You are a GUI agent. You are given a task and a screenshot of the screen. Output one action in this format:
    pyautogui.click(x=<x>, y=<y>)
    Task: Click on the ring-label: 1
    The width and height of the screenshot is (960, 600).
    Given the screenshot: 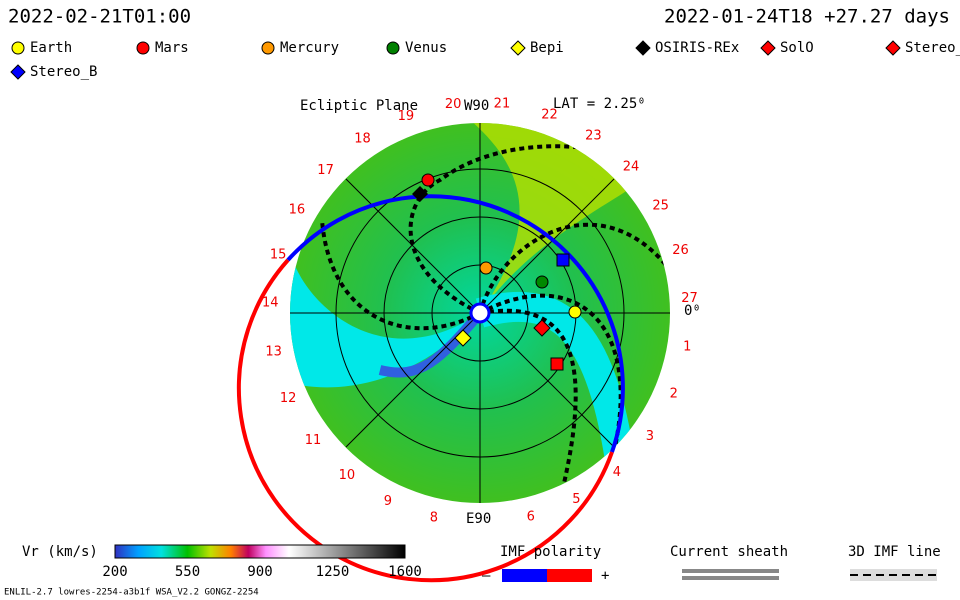 What is the action you would take?
    pyautogui.click(x=687, y=347)
    